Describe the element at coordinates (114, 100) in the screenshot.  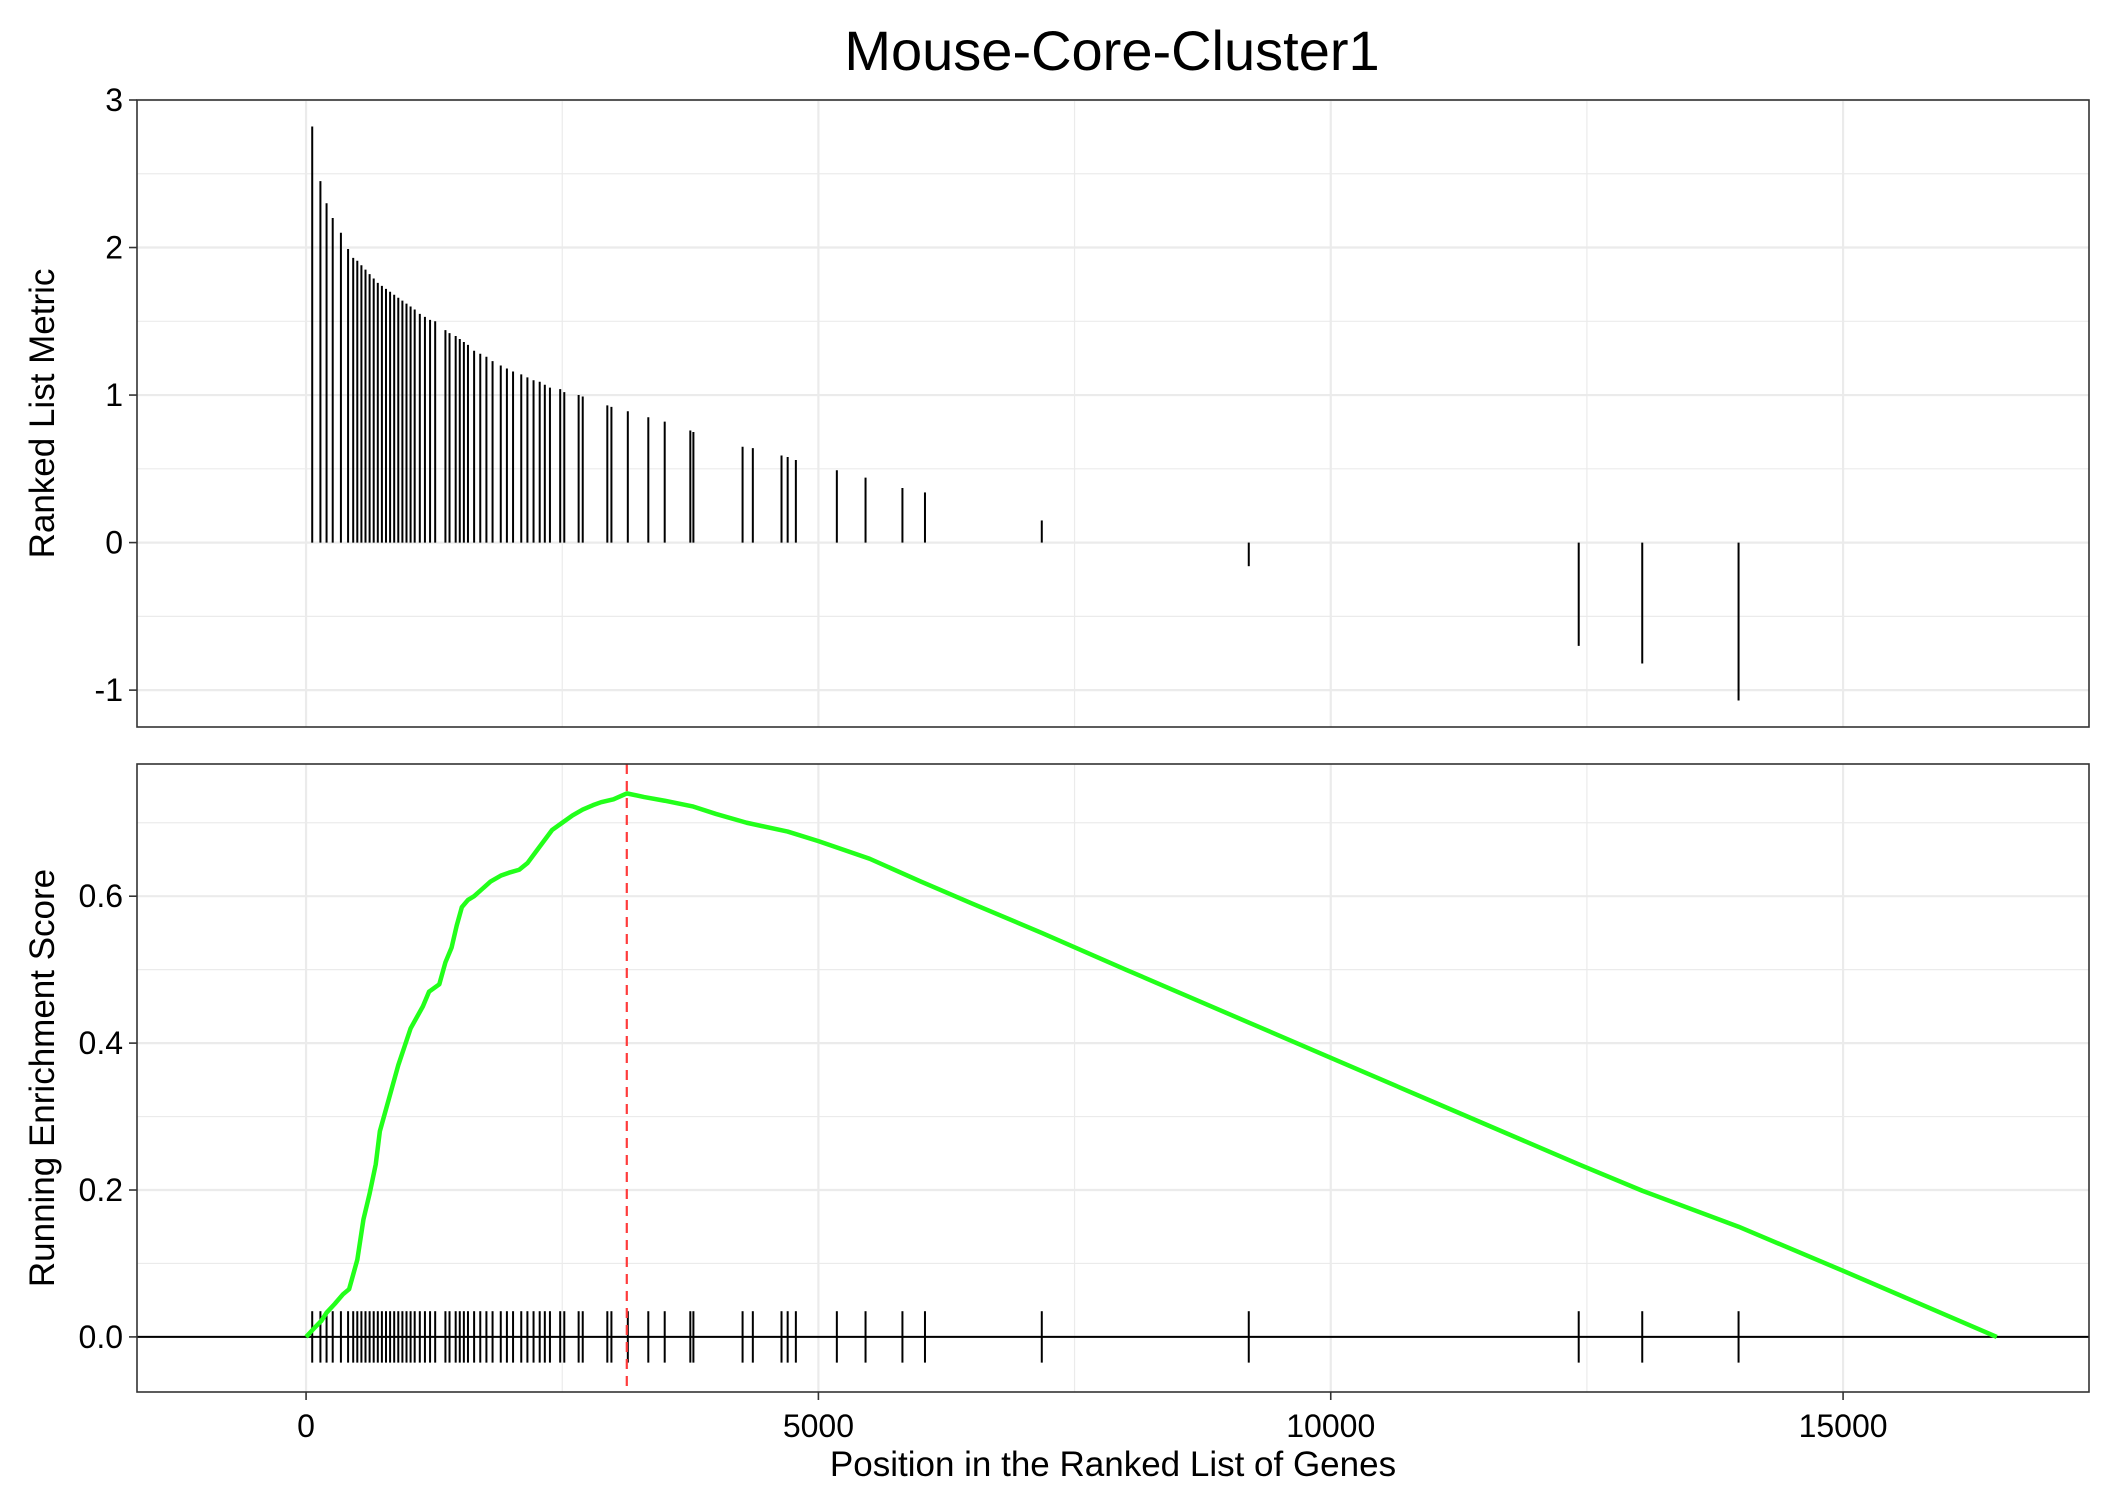
I see `ranked-metric-y-tick-label: 3` at that location.